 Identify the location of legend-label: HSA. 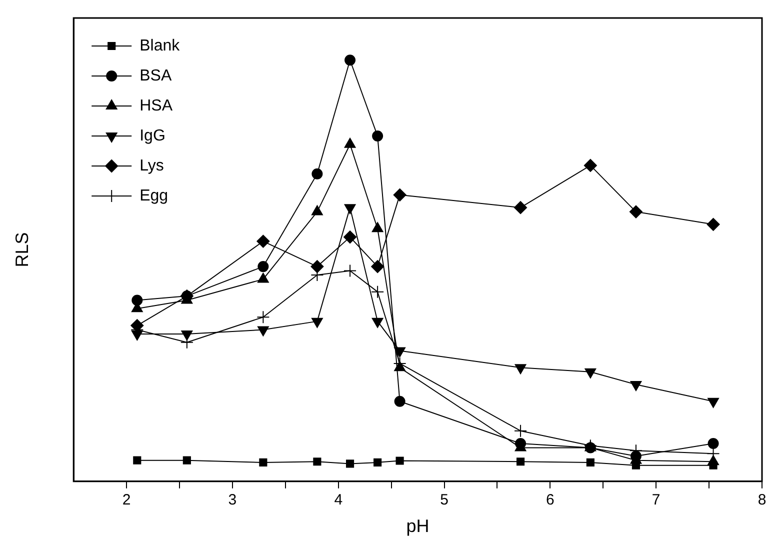
(156, 105).